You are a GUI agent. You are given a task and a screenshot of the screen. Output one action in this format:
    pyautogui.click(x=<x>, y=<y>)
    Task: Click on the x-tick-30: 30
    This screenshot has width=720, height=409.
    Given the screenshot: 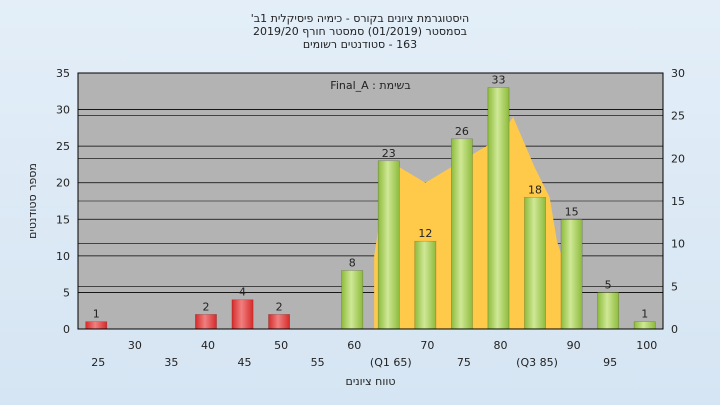 What is the action you would take?
    pyautogui.click(x=135, y=345)
    